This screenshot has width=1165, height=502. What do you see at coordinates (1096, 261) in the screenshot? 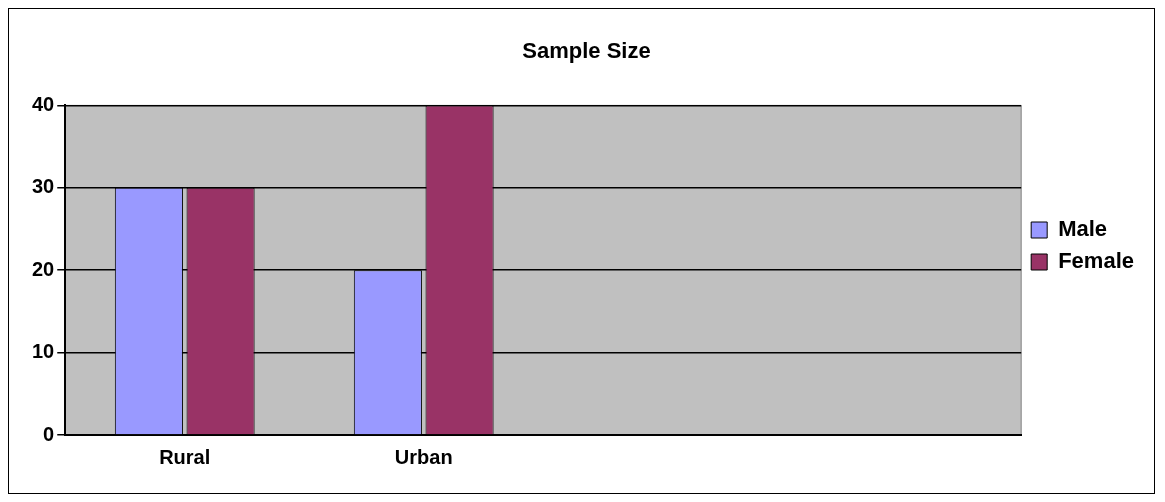
I see `legend-label: Female` at bounding box center [1096, 261].